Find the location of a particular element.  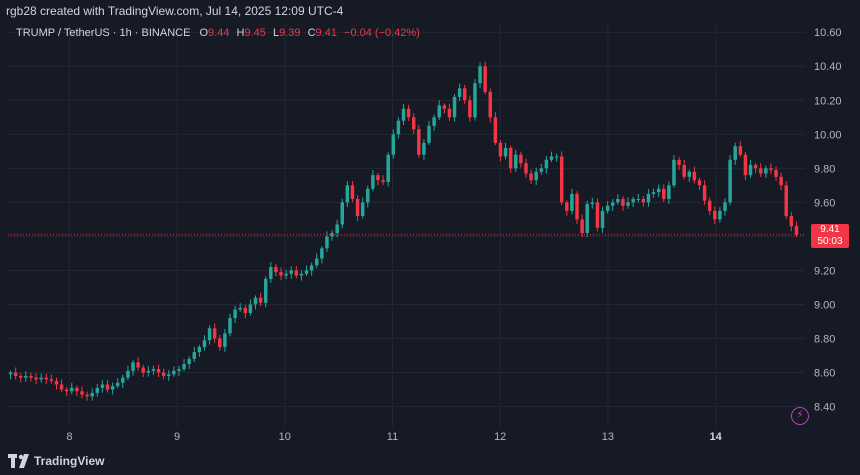

y-tick-label: 10.20 is located at coordinates (828, 101).